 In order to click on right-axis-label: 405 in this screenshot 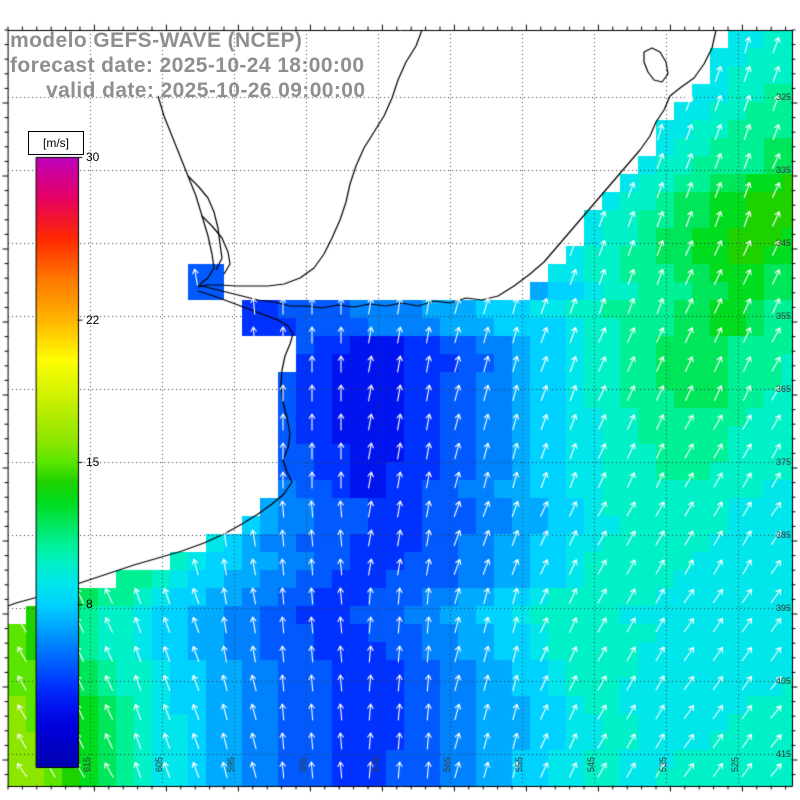, I will do `click(783, 681)`.